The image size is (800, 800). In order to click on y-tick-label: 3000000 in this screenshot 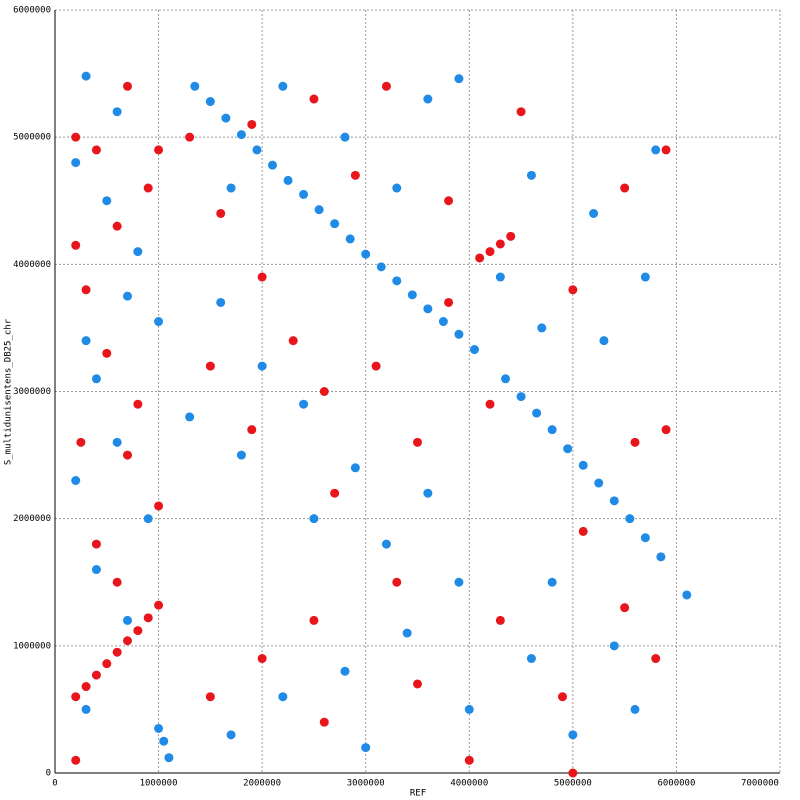, I will do `click(32, 392)`.